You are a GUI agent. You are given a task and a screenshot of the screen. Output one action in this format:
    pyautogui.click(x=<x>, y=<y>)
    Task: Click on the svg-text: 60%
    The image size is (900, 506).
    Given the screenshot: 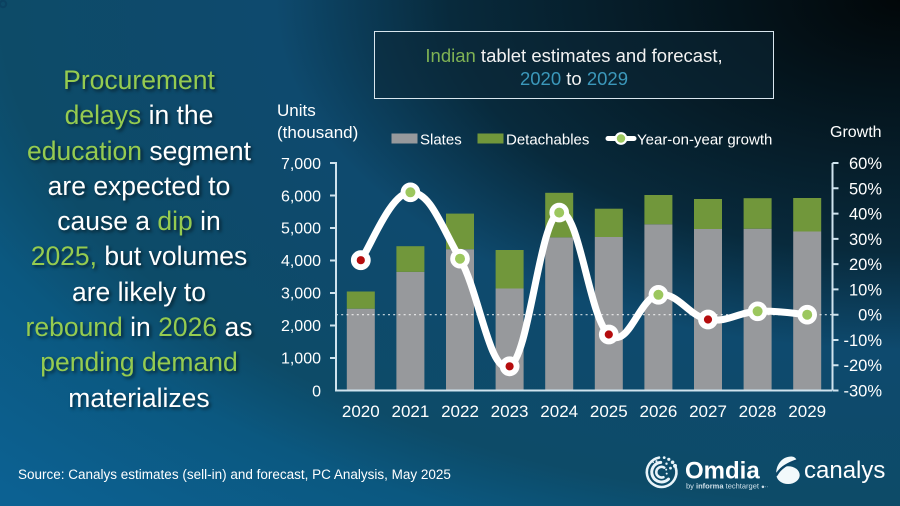 What is the action you would take?
    pyautogui.click(x=865, y=164)
    